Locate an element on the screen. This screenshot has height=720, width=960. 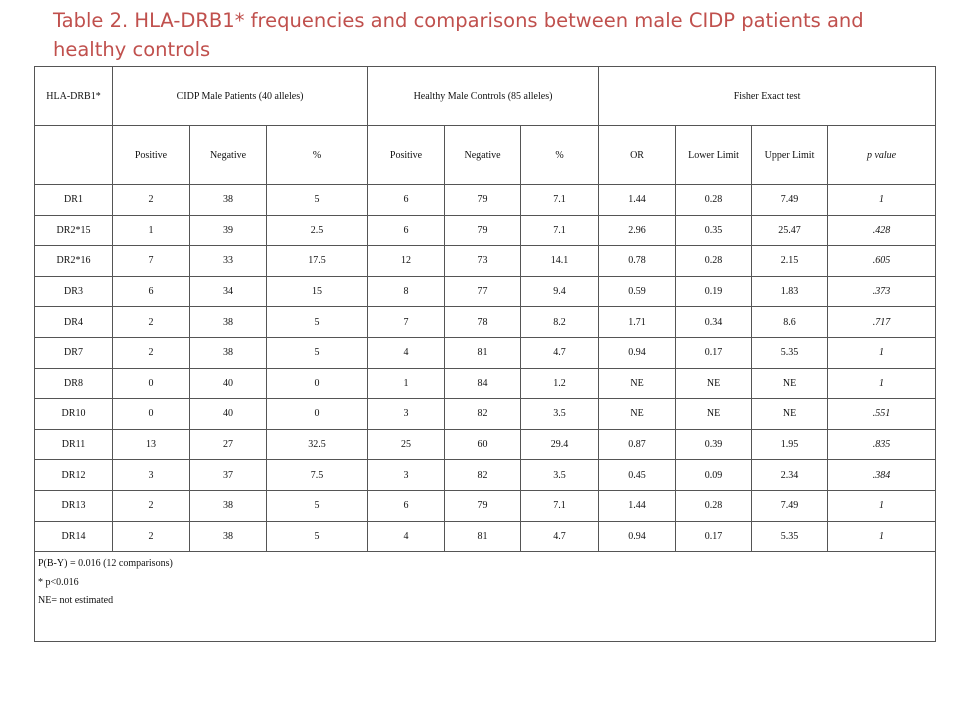
control-percent-cell: 29.4 is located at coordinates (560, 444).